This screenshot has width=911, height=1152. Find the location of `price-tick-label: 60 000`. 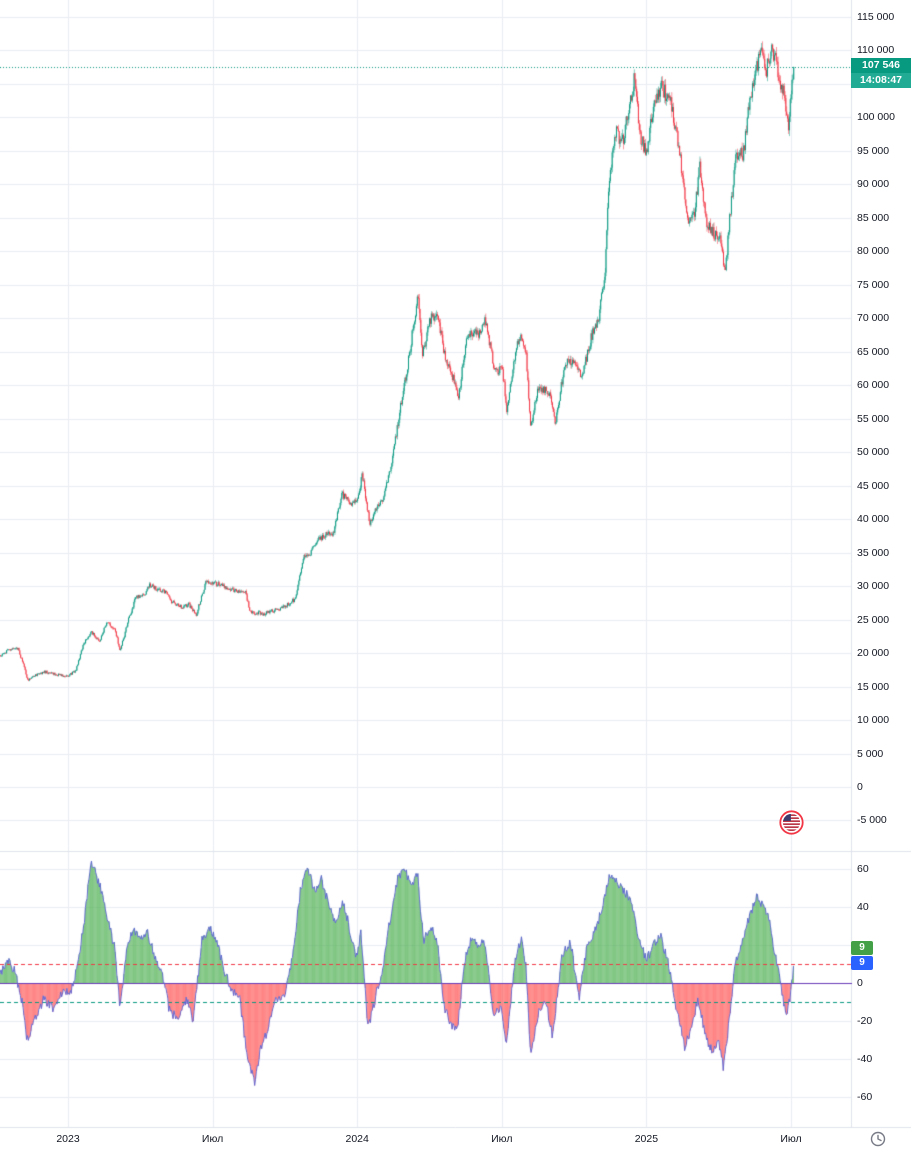

price-tick-label: 60 000 is located at coordinates (873, 385).